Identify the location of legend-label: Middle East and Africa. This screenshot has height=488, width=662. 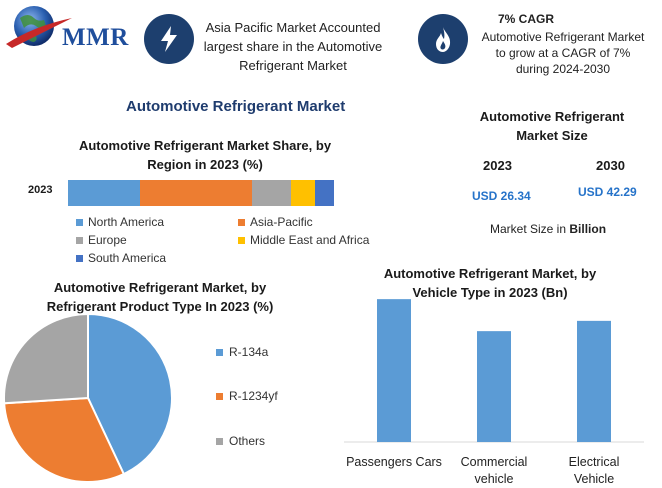
(310, 240).